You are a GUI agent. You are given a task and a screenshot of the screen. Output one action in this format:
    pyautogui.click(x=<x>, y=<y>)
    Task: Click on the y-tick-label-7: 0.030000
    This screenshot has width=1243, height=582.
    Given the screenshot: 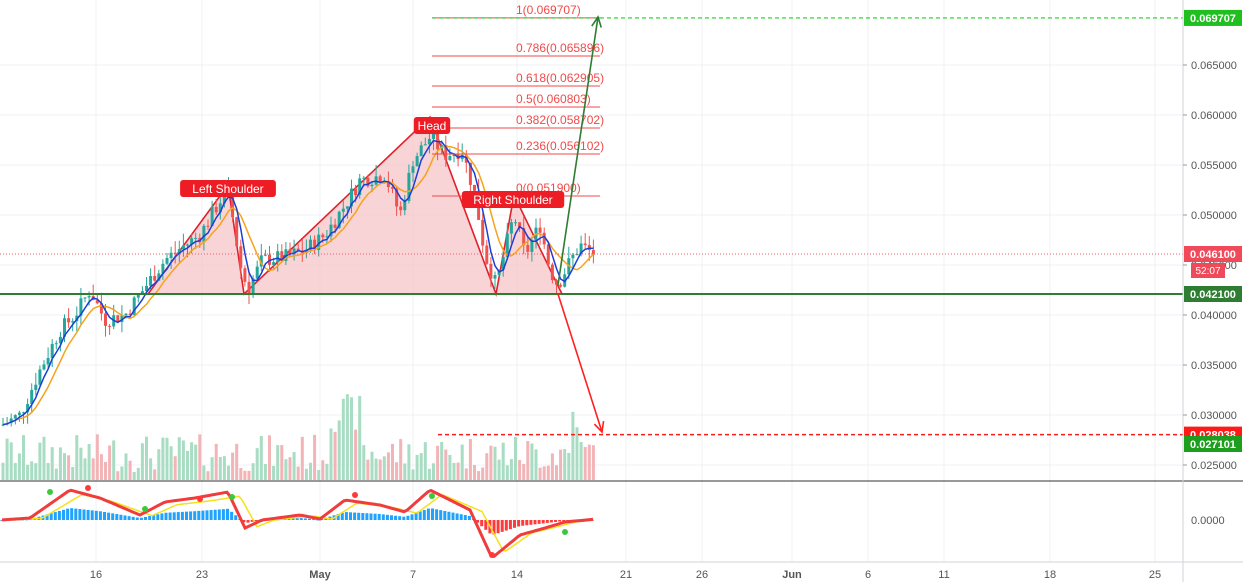 What is the action you would take?
    pyautogui.click(x=1214, y=416)
    